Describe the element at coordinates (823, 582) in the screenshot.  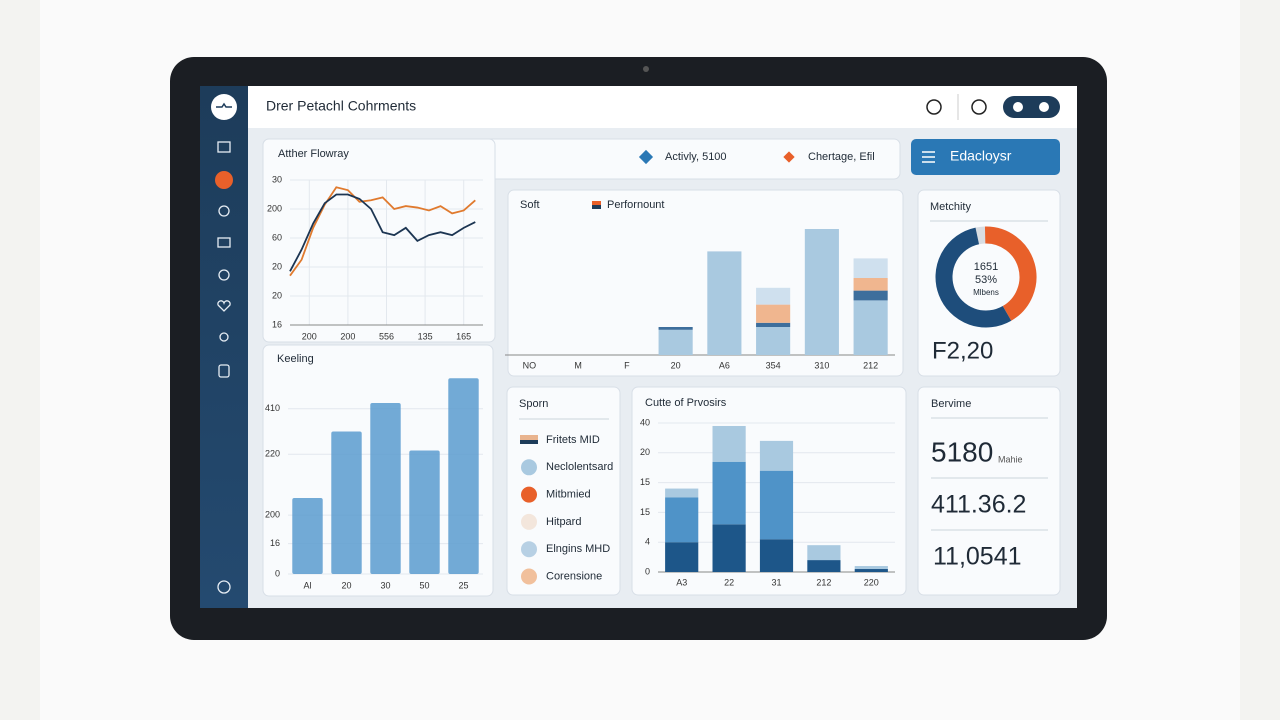
I see `x-tick-label: 212` at that location.